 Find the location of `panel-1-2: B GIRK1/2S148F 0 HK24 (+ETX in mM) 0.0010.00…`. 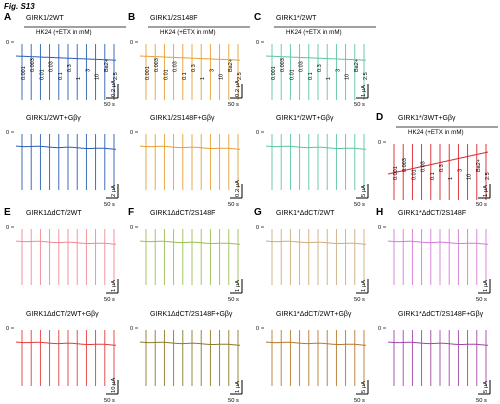

panel-1-2: B GIRK1/2S148F 0 HK24 (+ETX in mM) 0.0010.00… is located at coordinates (189, 60).